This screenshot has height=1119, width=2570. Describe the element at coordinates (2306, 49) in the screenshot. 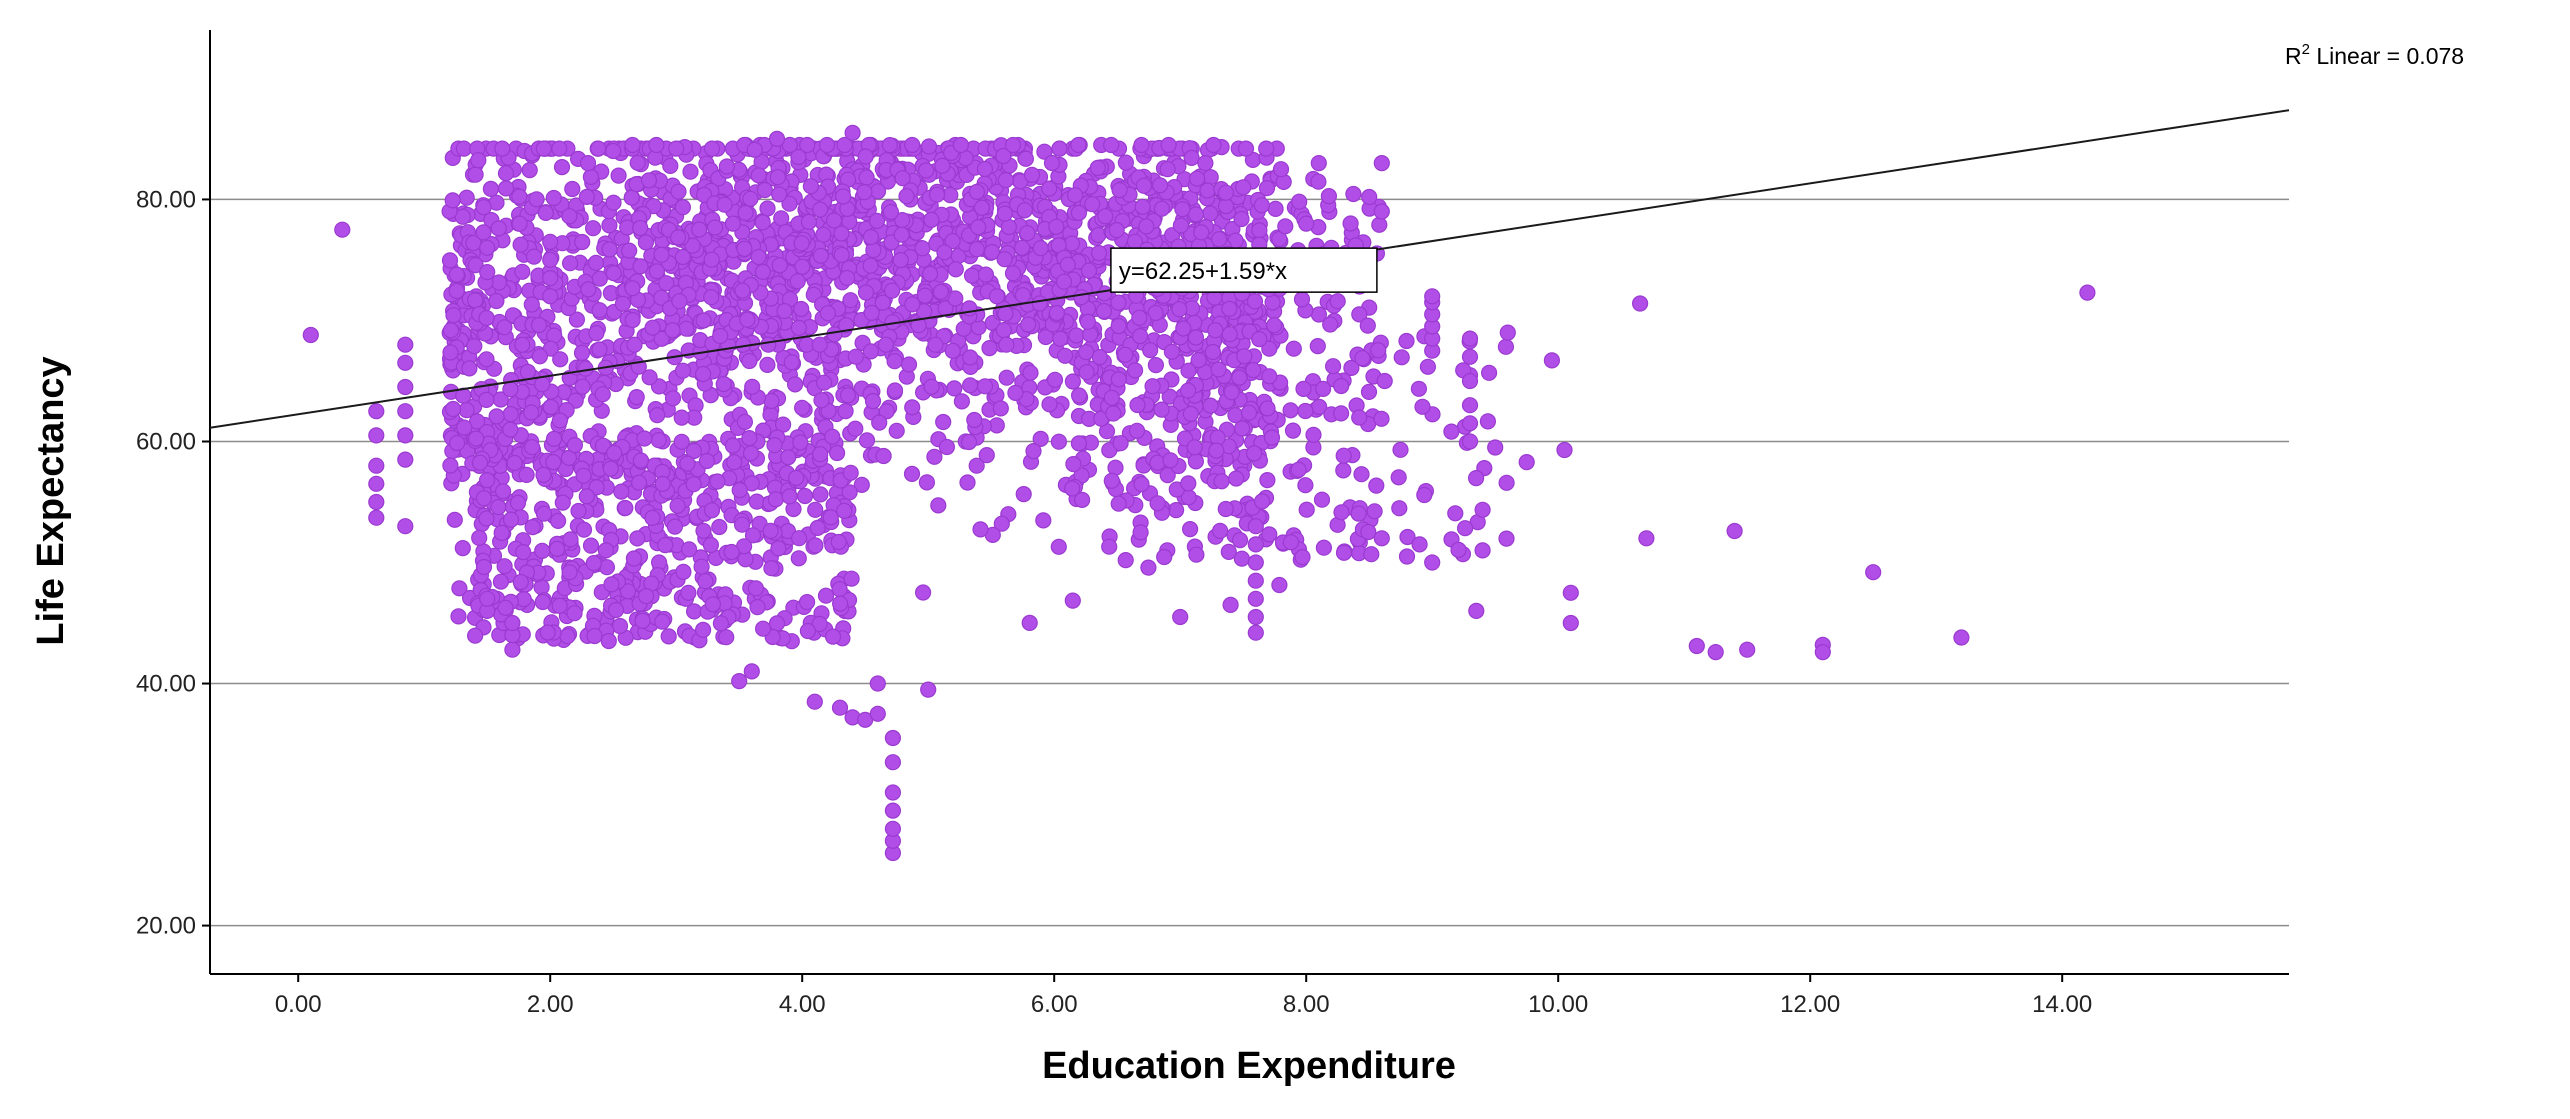

I see `r-squared-superscript: 2` at that location.